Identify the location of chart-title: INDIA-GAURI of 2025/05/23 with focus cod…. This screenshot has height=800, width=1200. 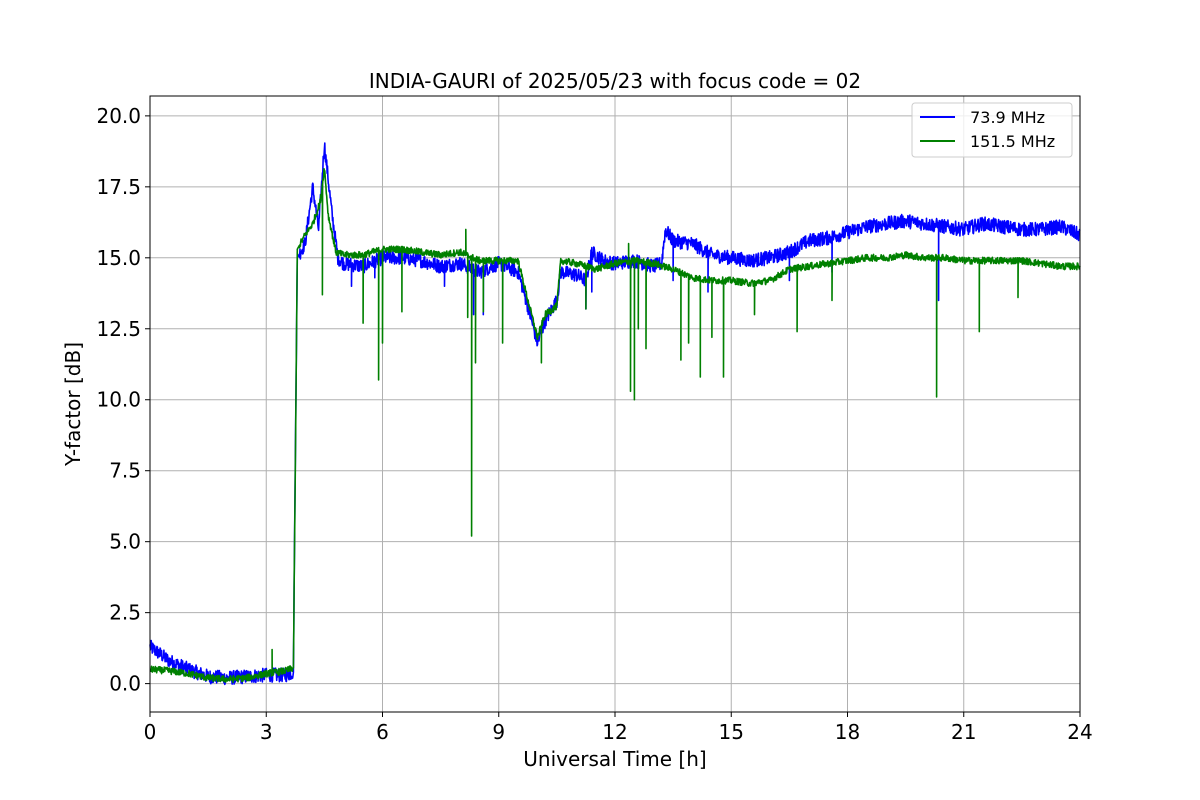
(615, 81).